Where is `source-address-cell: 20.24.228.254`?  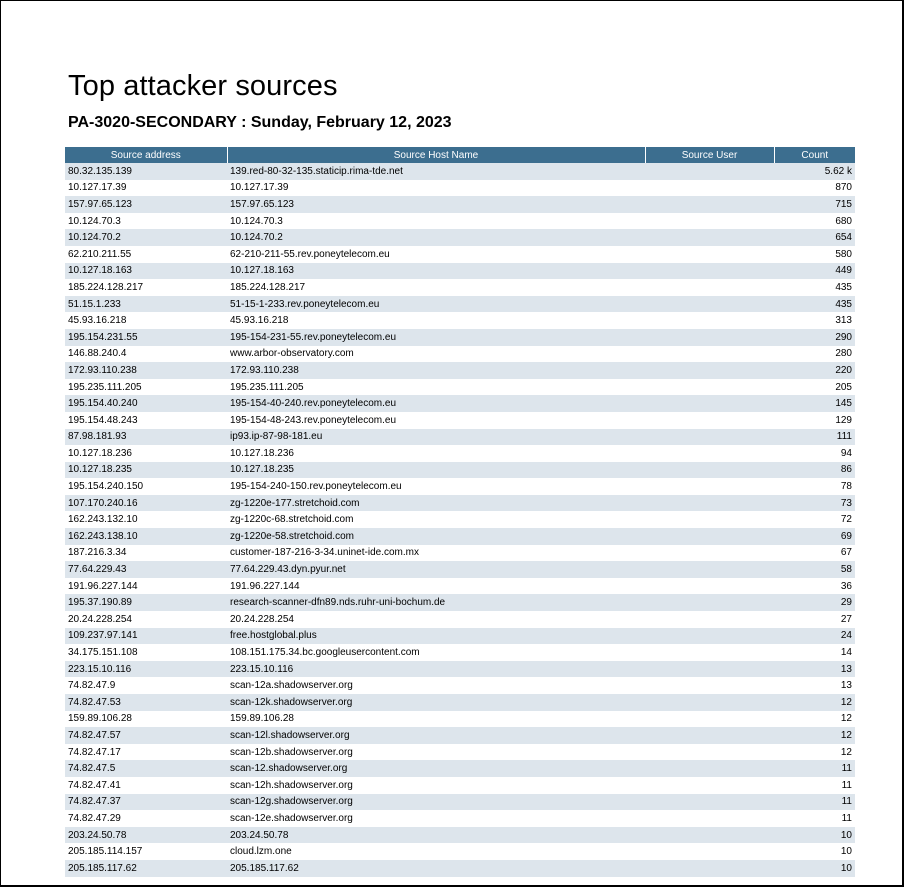
source-address-cell: 20.24.228.254 is located at coordinates (146, 619).